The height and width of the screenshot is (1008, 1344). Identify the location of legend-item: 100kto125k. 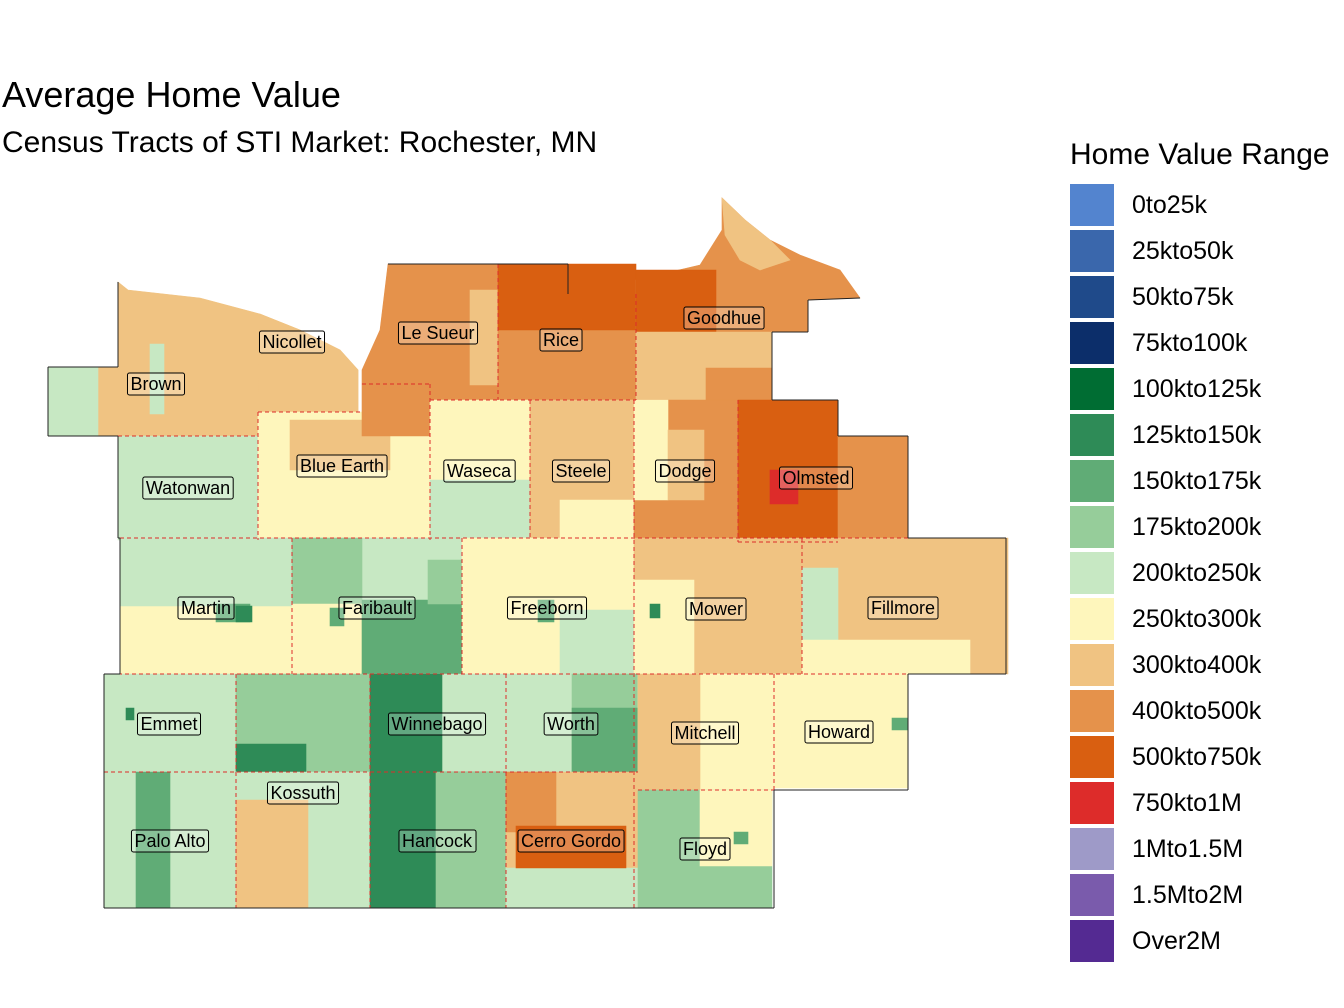
(1200, 389).